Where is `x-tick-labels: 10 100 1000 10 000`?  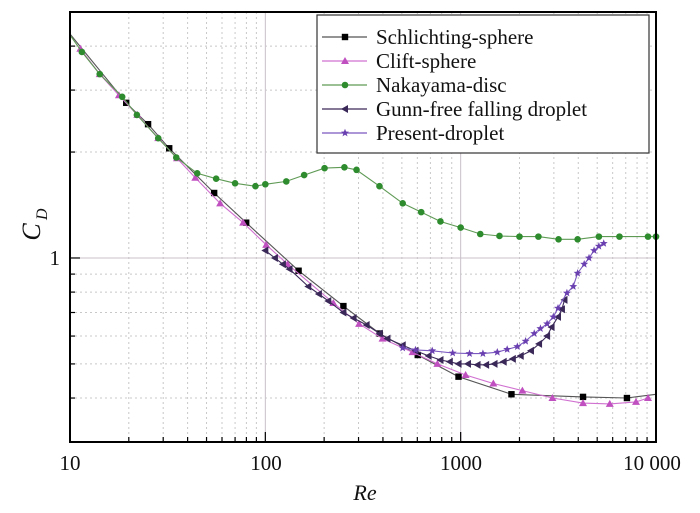
x-tick-labels: 10 100 1000 10 000 is located at coordinates (370, 463).